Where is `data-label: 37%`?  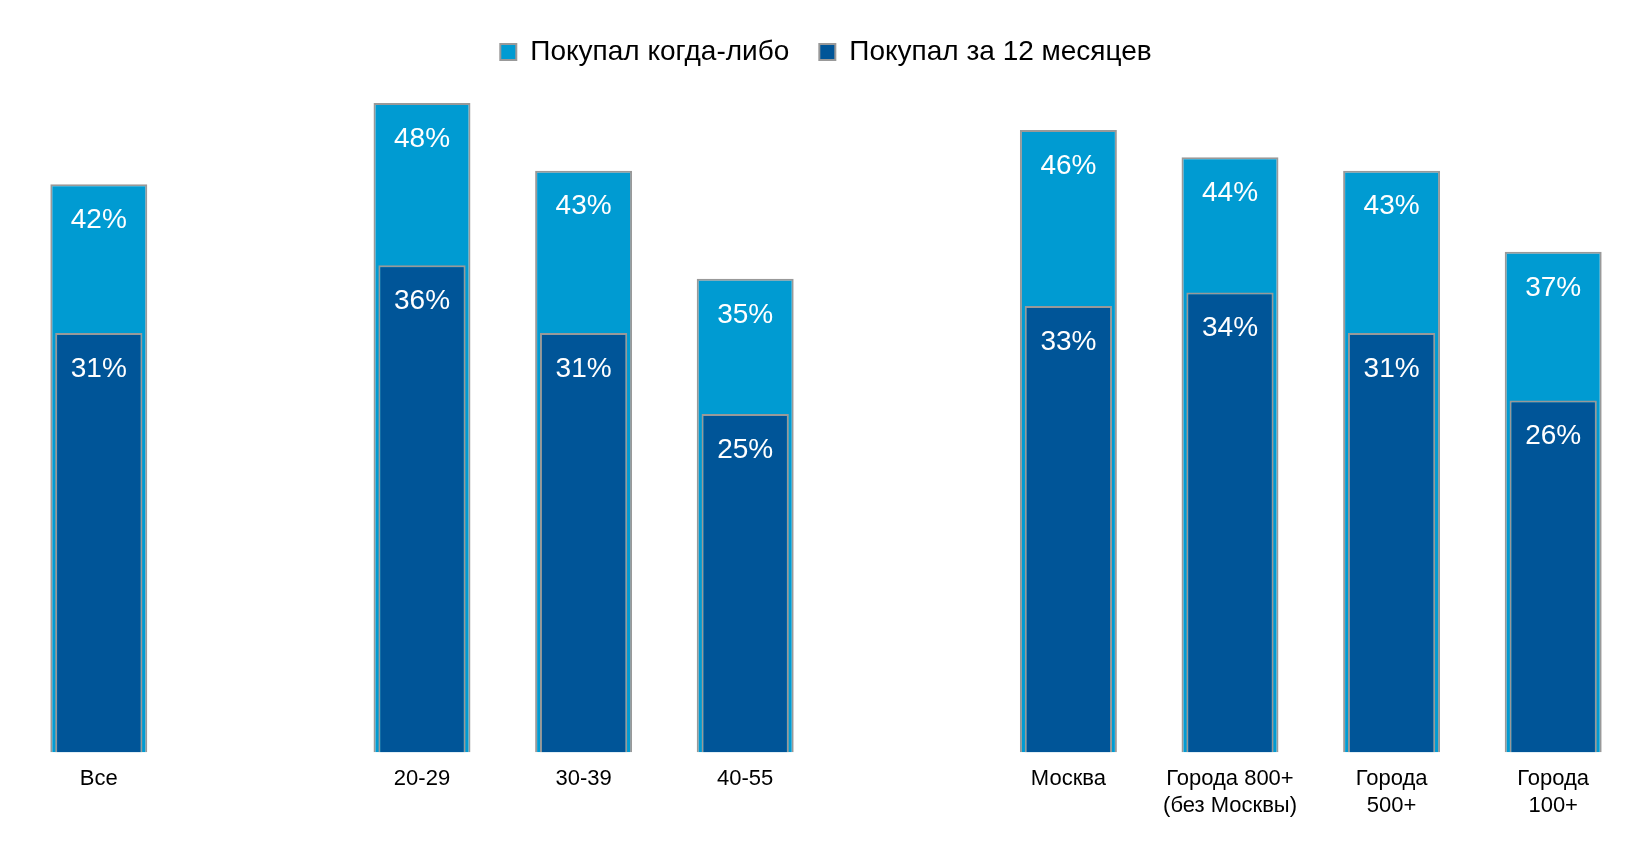 data-label: 37% is located at coordinates (1553, 286).